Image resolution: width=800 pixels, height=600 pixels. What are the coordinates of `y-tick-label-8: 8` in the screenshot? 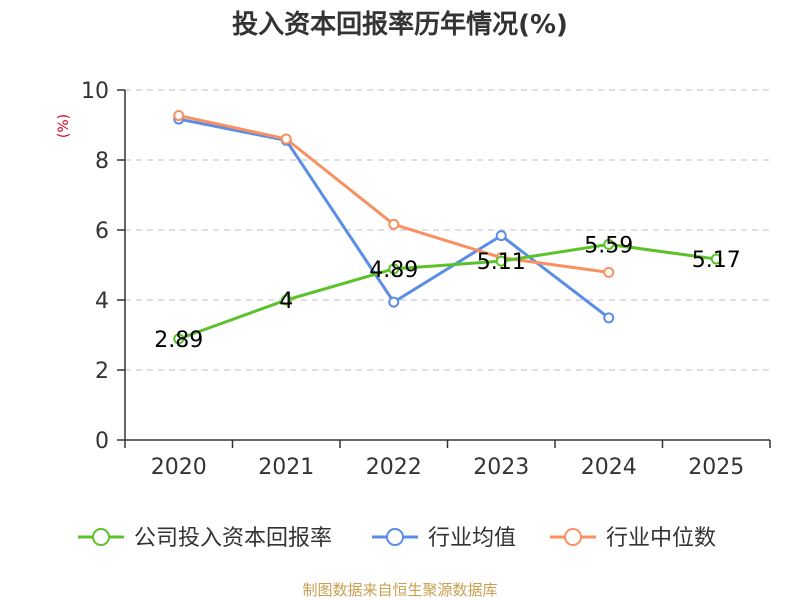 It's located at (102, 161).